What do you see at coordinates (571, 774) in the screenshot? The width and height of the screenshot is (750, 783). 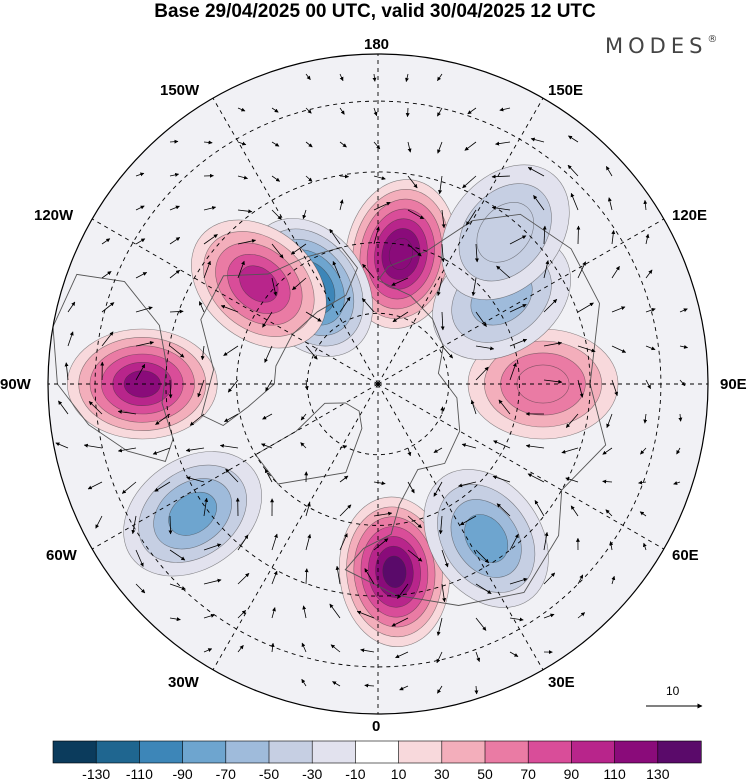 I see `colorbar-tick-label: 90` at bounding box center [571, 774].